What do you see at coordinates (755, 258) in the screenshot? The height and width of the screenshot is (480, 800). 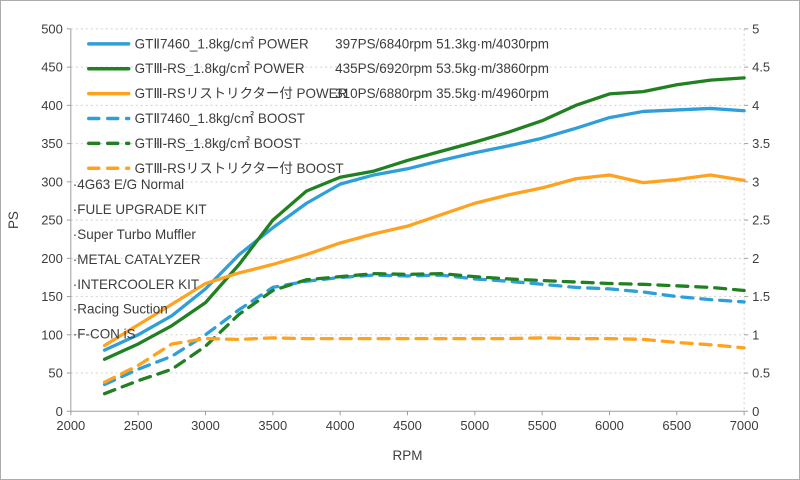 I see `y-right-tick-label: 2` at bounding box center [755, 258].